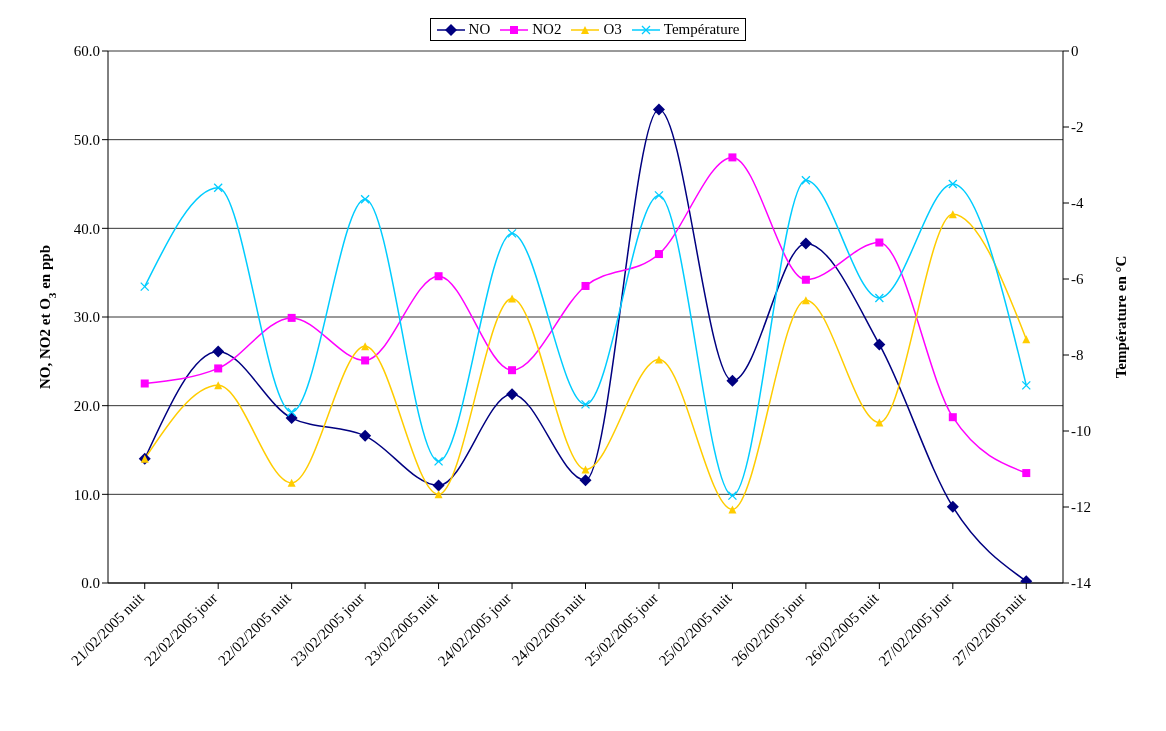  I want to click on y-tick-label: 30.0, so click(86, 317).